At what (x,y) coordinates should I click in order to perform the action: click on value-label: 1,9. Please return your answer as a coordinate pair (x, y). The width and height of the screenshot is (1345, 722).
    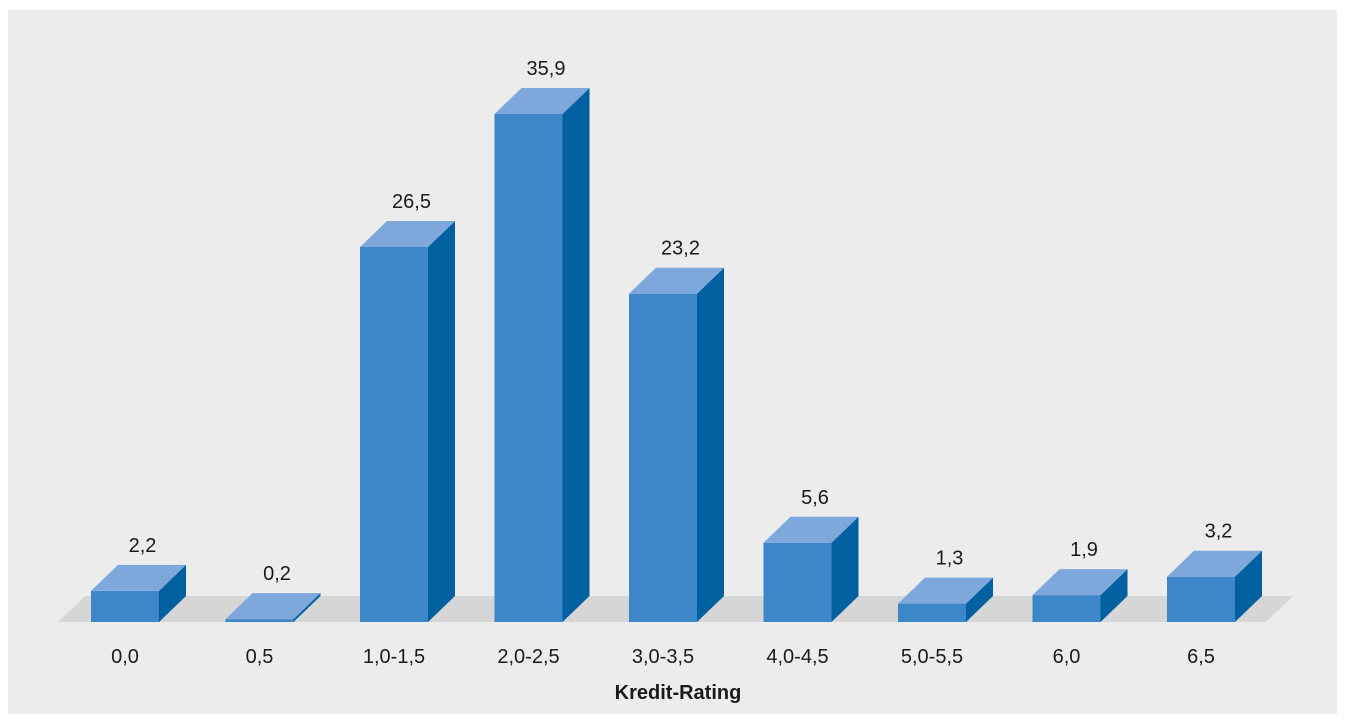
    Looking at the image, I should click on (1084, 550).